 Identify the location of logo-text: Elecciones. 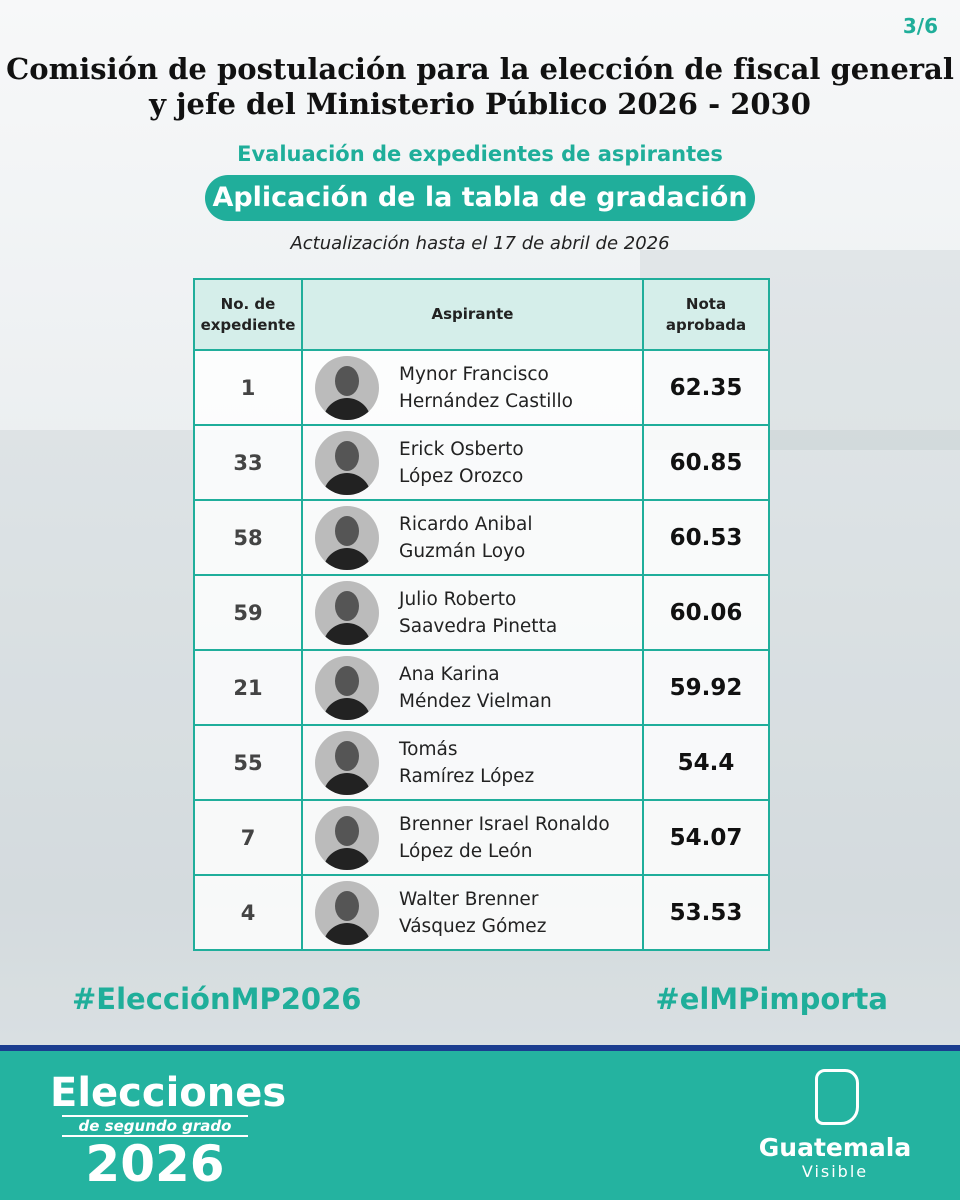
(168, 1093).